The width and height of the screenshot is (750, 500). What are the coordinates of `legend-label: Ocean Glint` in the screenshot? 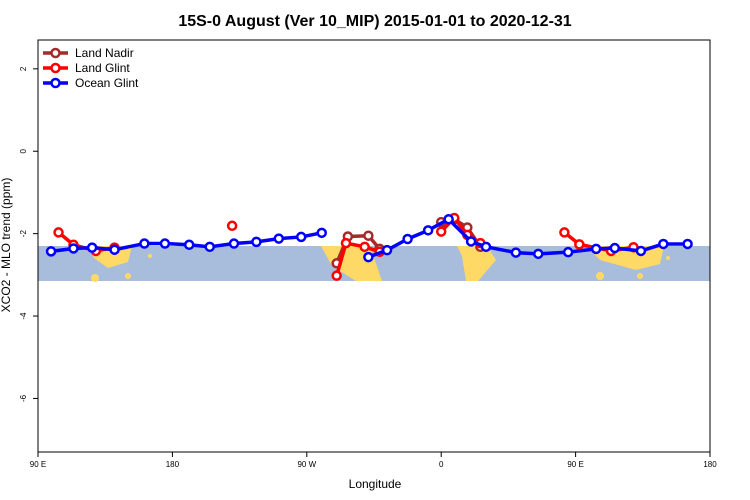 It's located at (107, 83).